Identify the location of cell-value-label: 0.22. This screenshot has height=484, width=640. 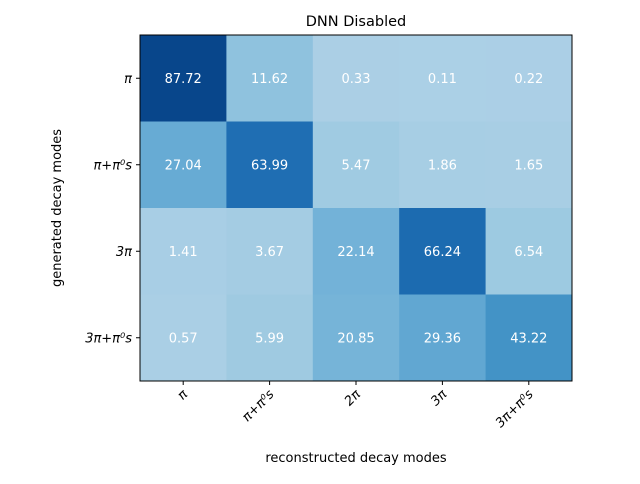
(528, 79).